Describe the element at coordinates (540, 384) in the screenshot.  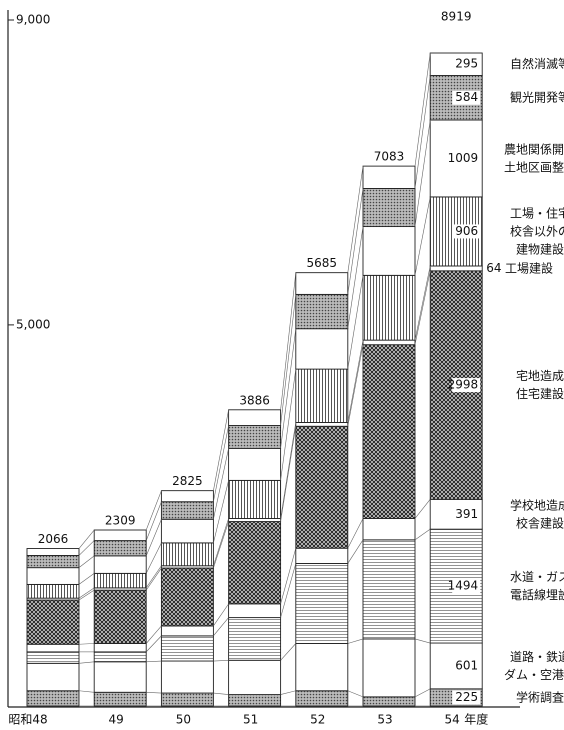
I see `legend-label: 宅地造成住宅建設` at that location.